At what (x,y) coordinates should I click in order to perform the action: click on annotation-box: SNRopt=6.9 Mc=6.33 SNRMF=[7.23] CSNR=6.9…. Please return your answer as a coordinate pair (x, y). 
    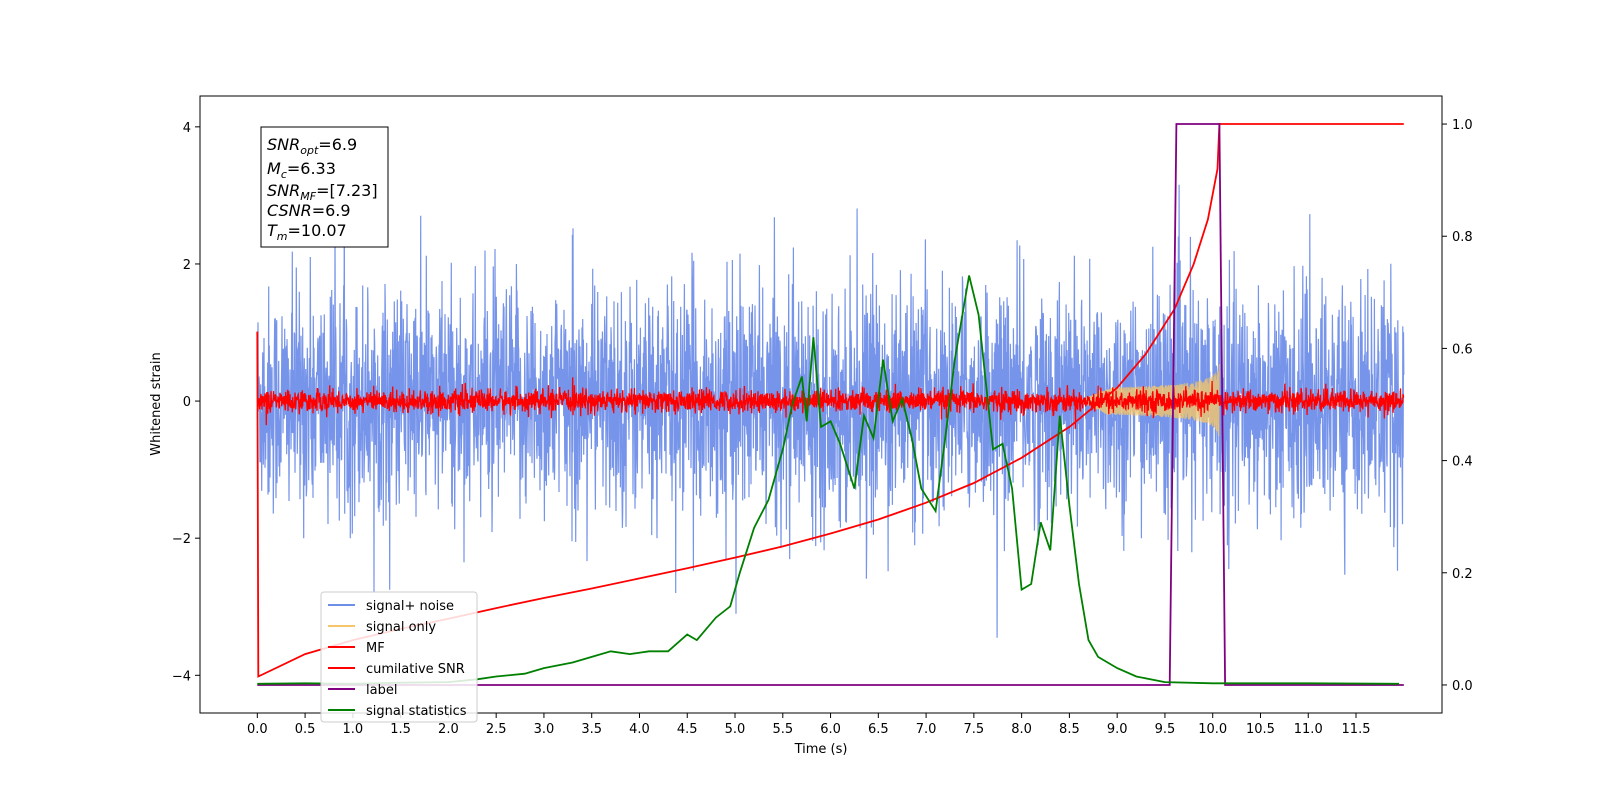
    Looking at the image, I should click on (324, 187).